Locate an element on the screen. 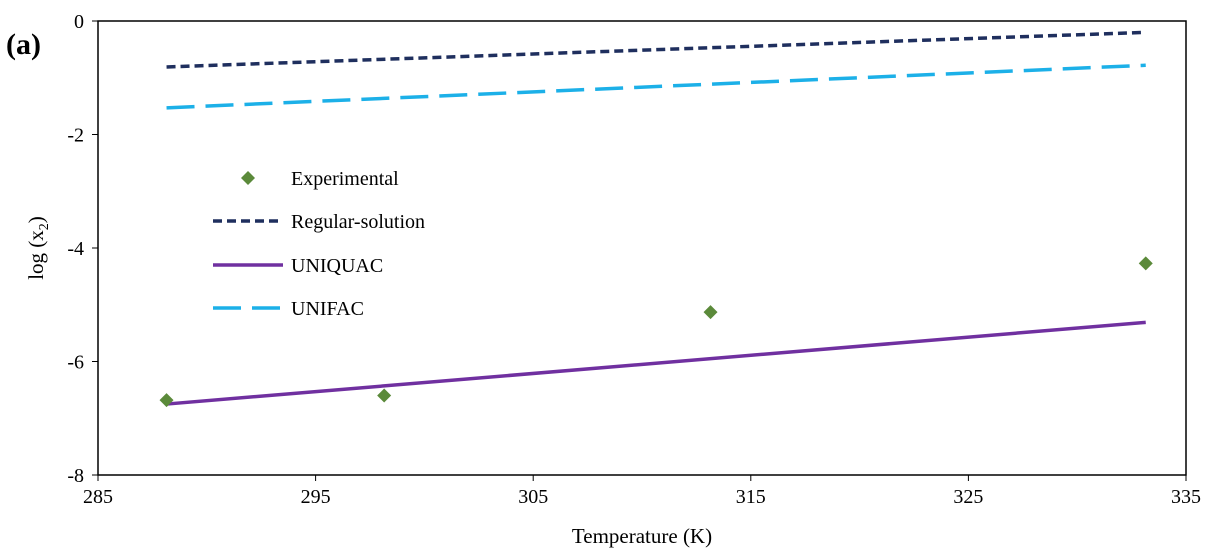 This screenshot has width=1207, height=550. series-line-unifac is located at coordinates (656, 86).